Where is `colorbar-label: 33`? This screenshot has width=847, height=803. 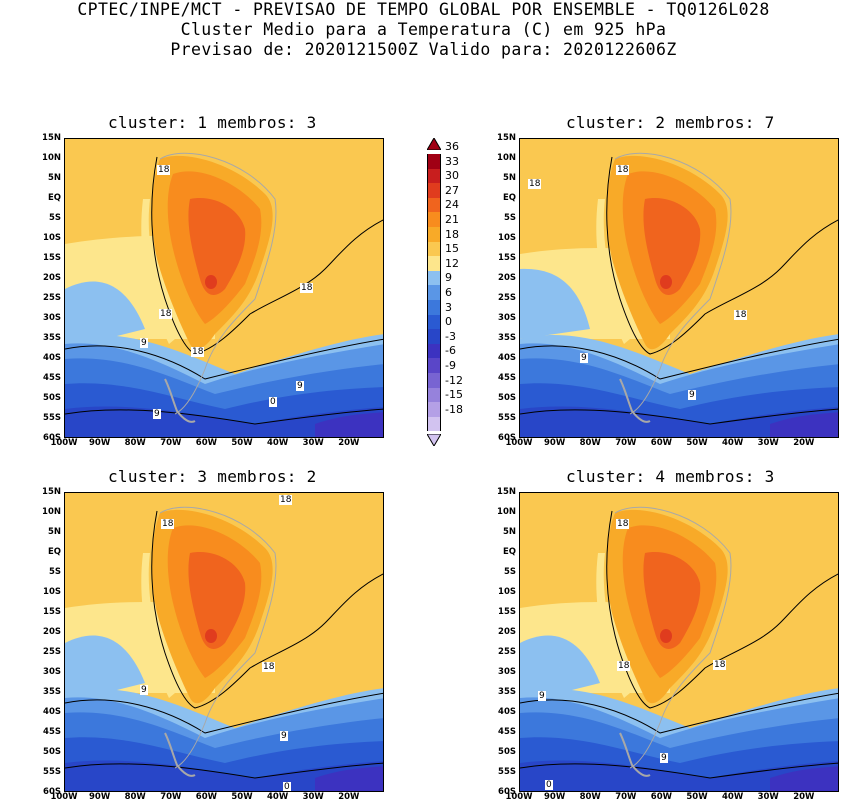
colorbar-label: 33 is located at coordinates (452, 161).